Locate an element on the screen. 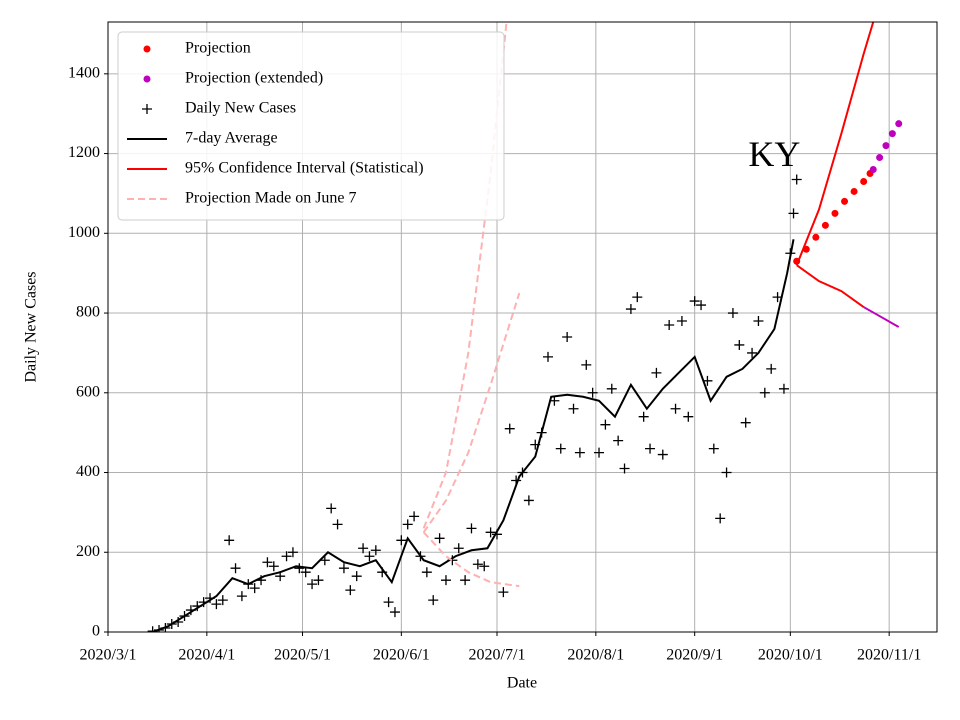 This screenshot has height=720, width=960. legend-label: 95% Confidence Interval (Statistical) is located at coordinates (304, 168).